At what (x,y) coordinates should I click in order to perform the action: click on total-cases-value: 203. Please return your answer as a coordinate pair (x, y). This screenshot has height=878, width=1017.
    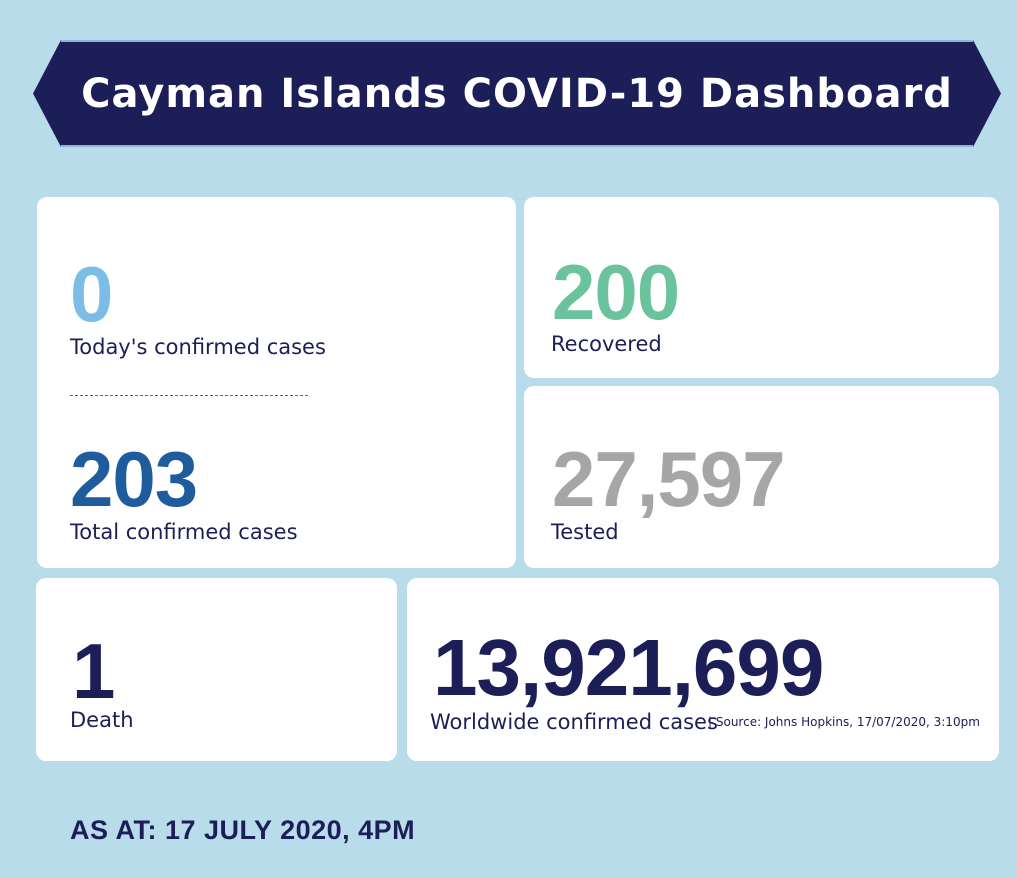
    Looking at the image, I should click on (134, 479).